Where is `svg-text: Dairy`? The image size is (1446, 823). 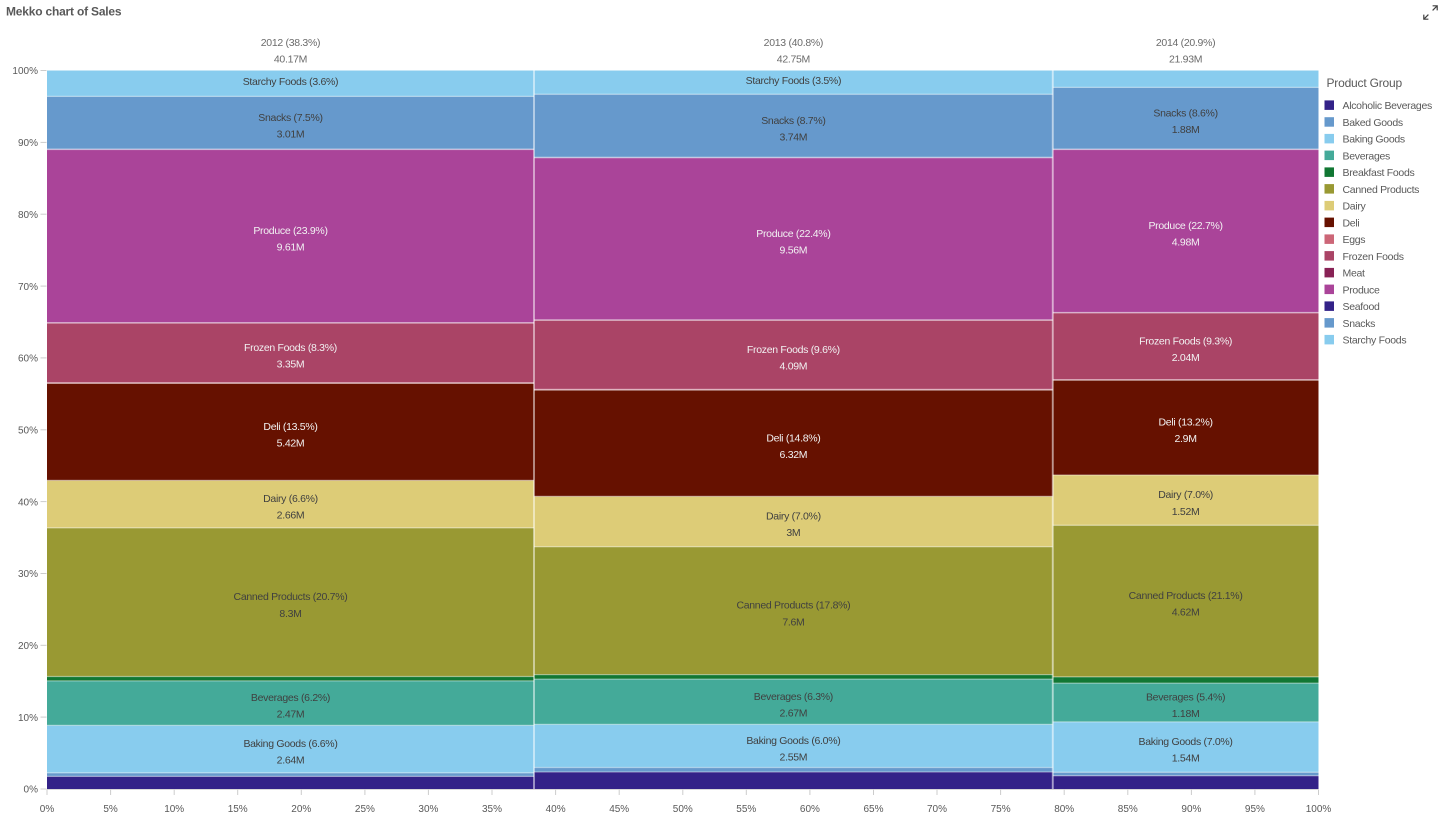
svg-text: Dairy is located at coordinates (1355, 207).